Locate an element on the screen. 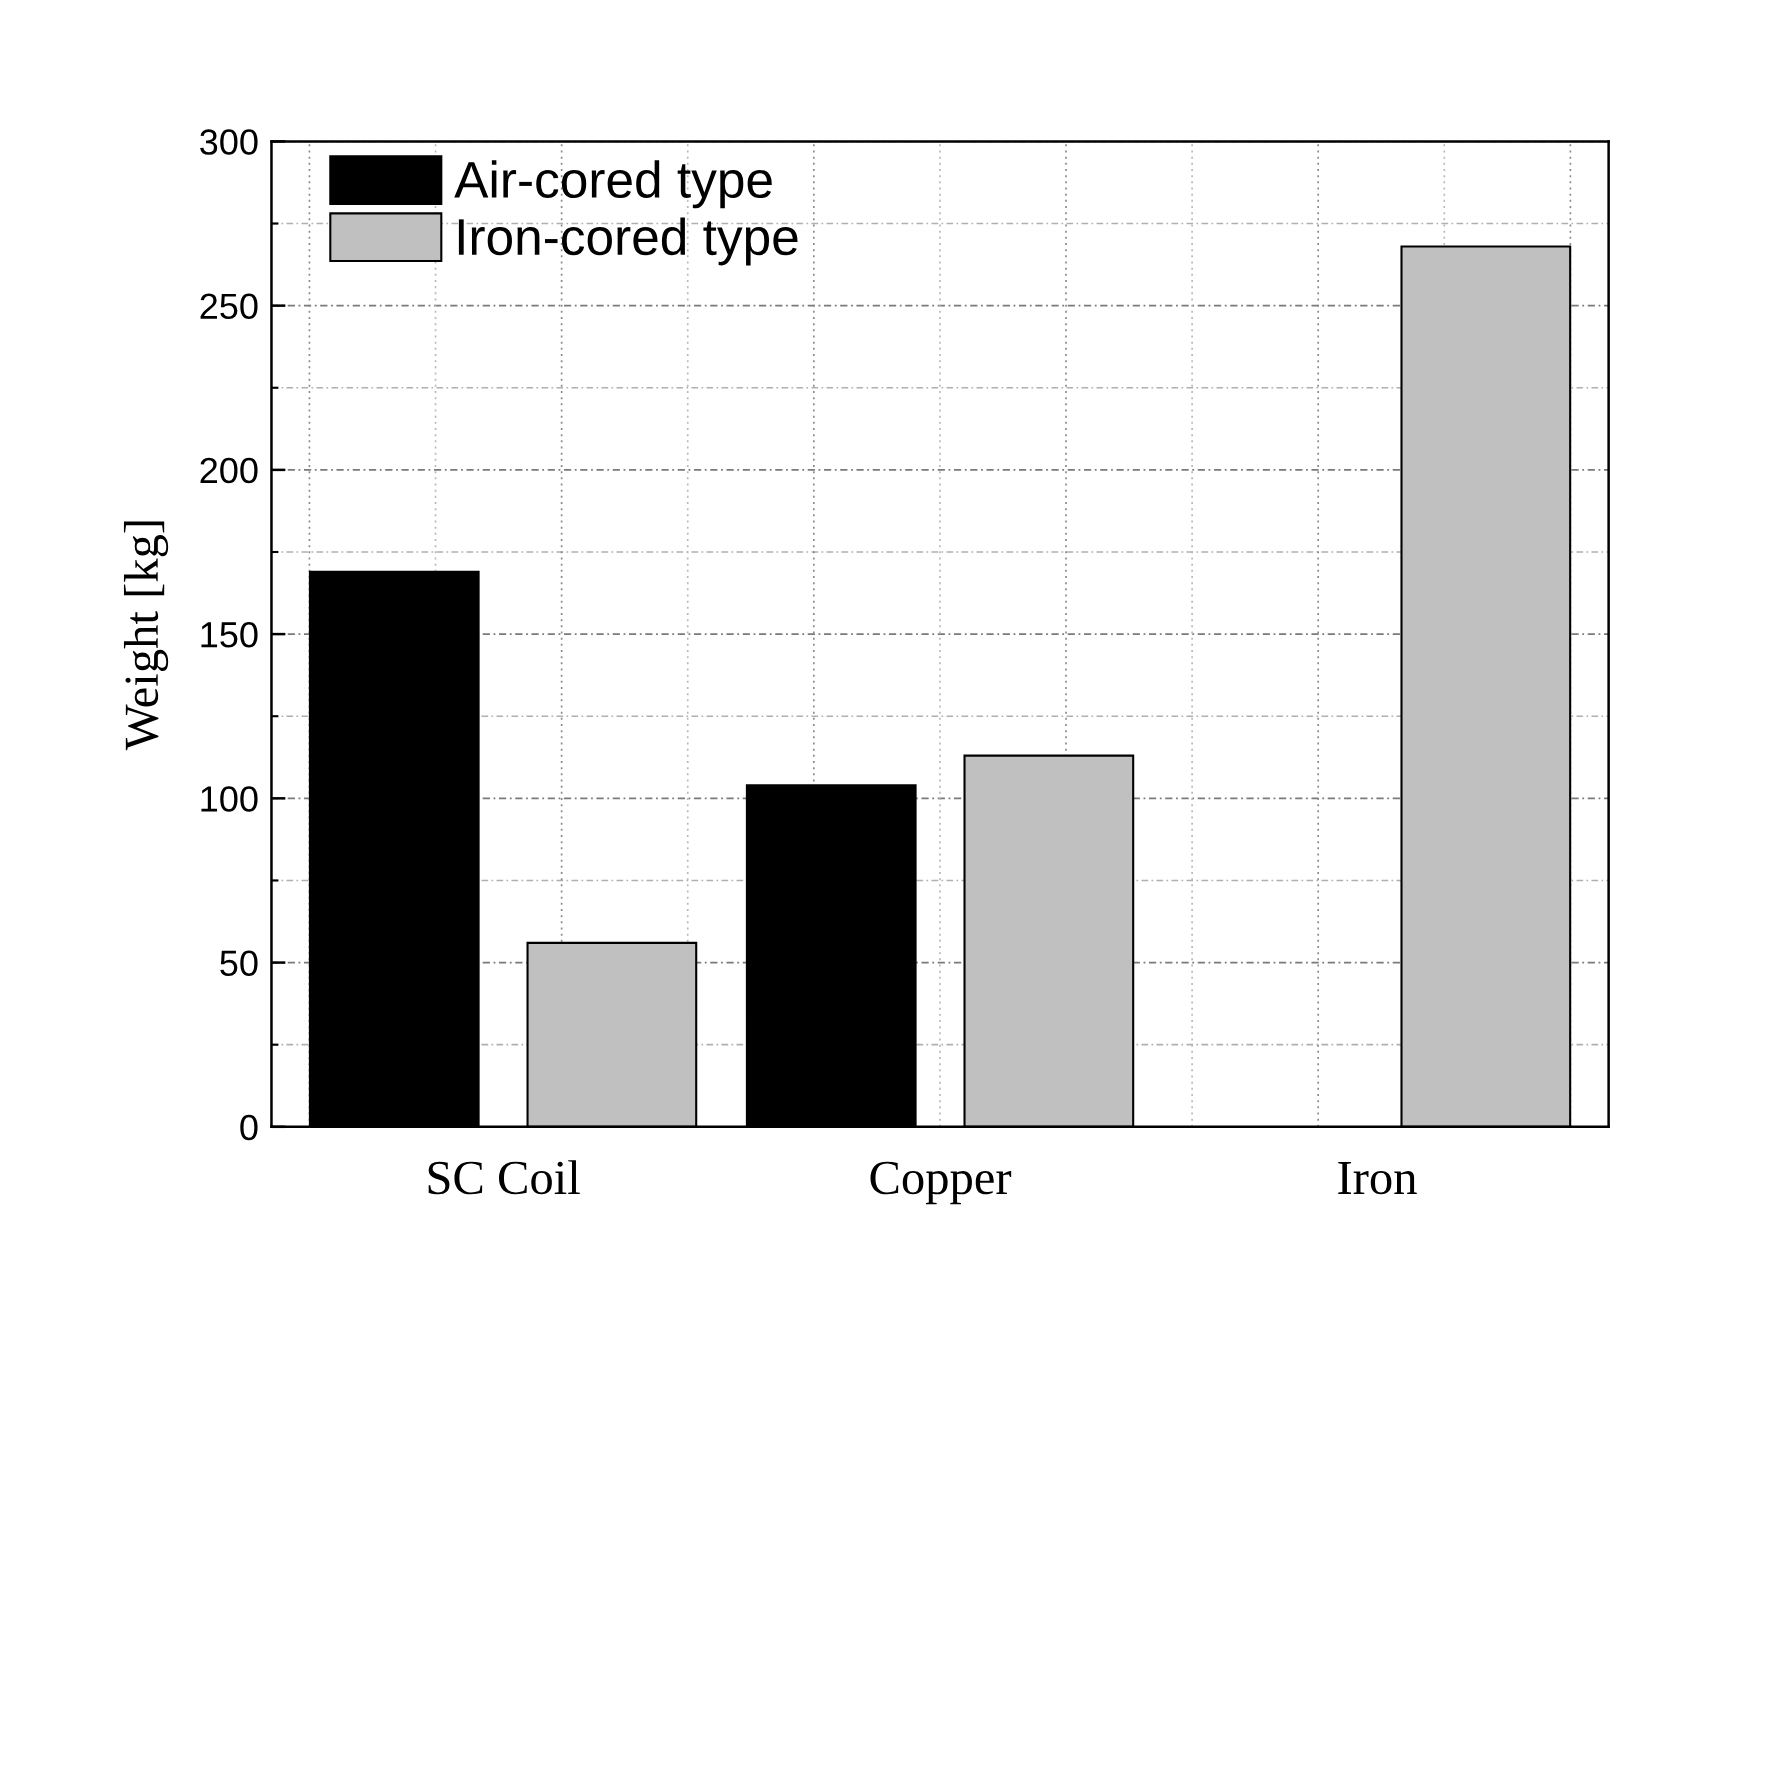 This screenshot has width=1772, height=1772. legend-label: Air-cored type is located at coordinates (613, 184).